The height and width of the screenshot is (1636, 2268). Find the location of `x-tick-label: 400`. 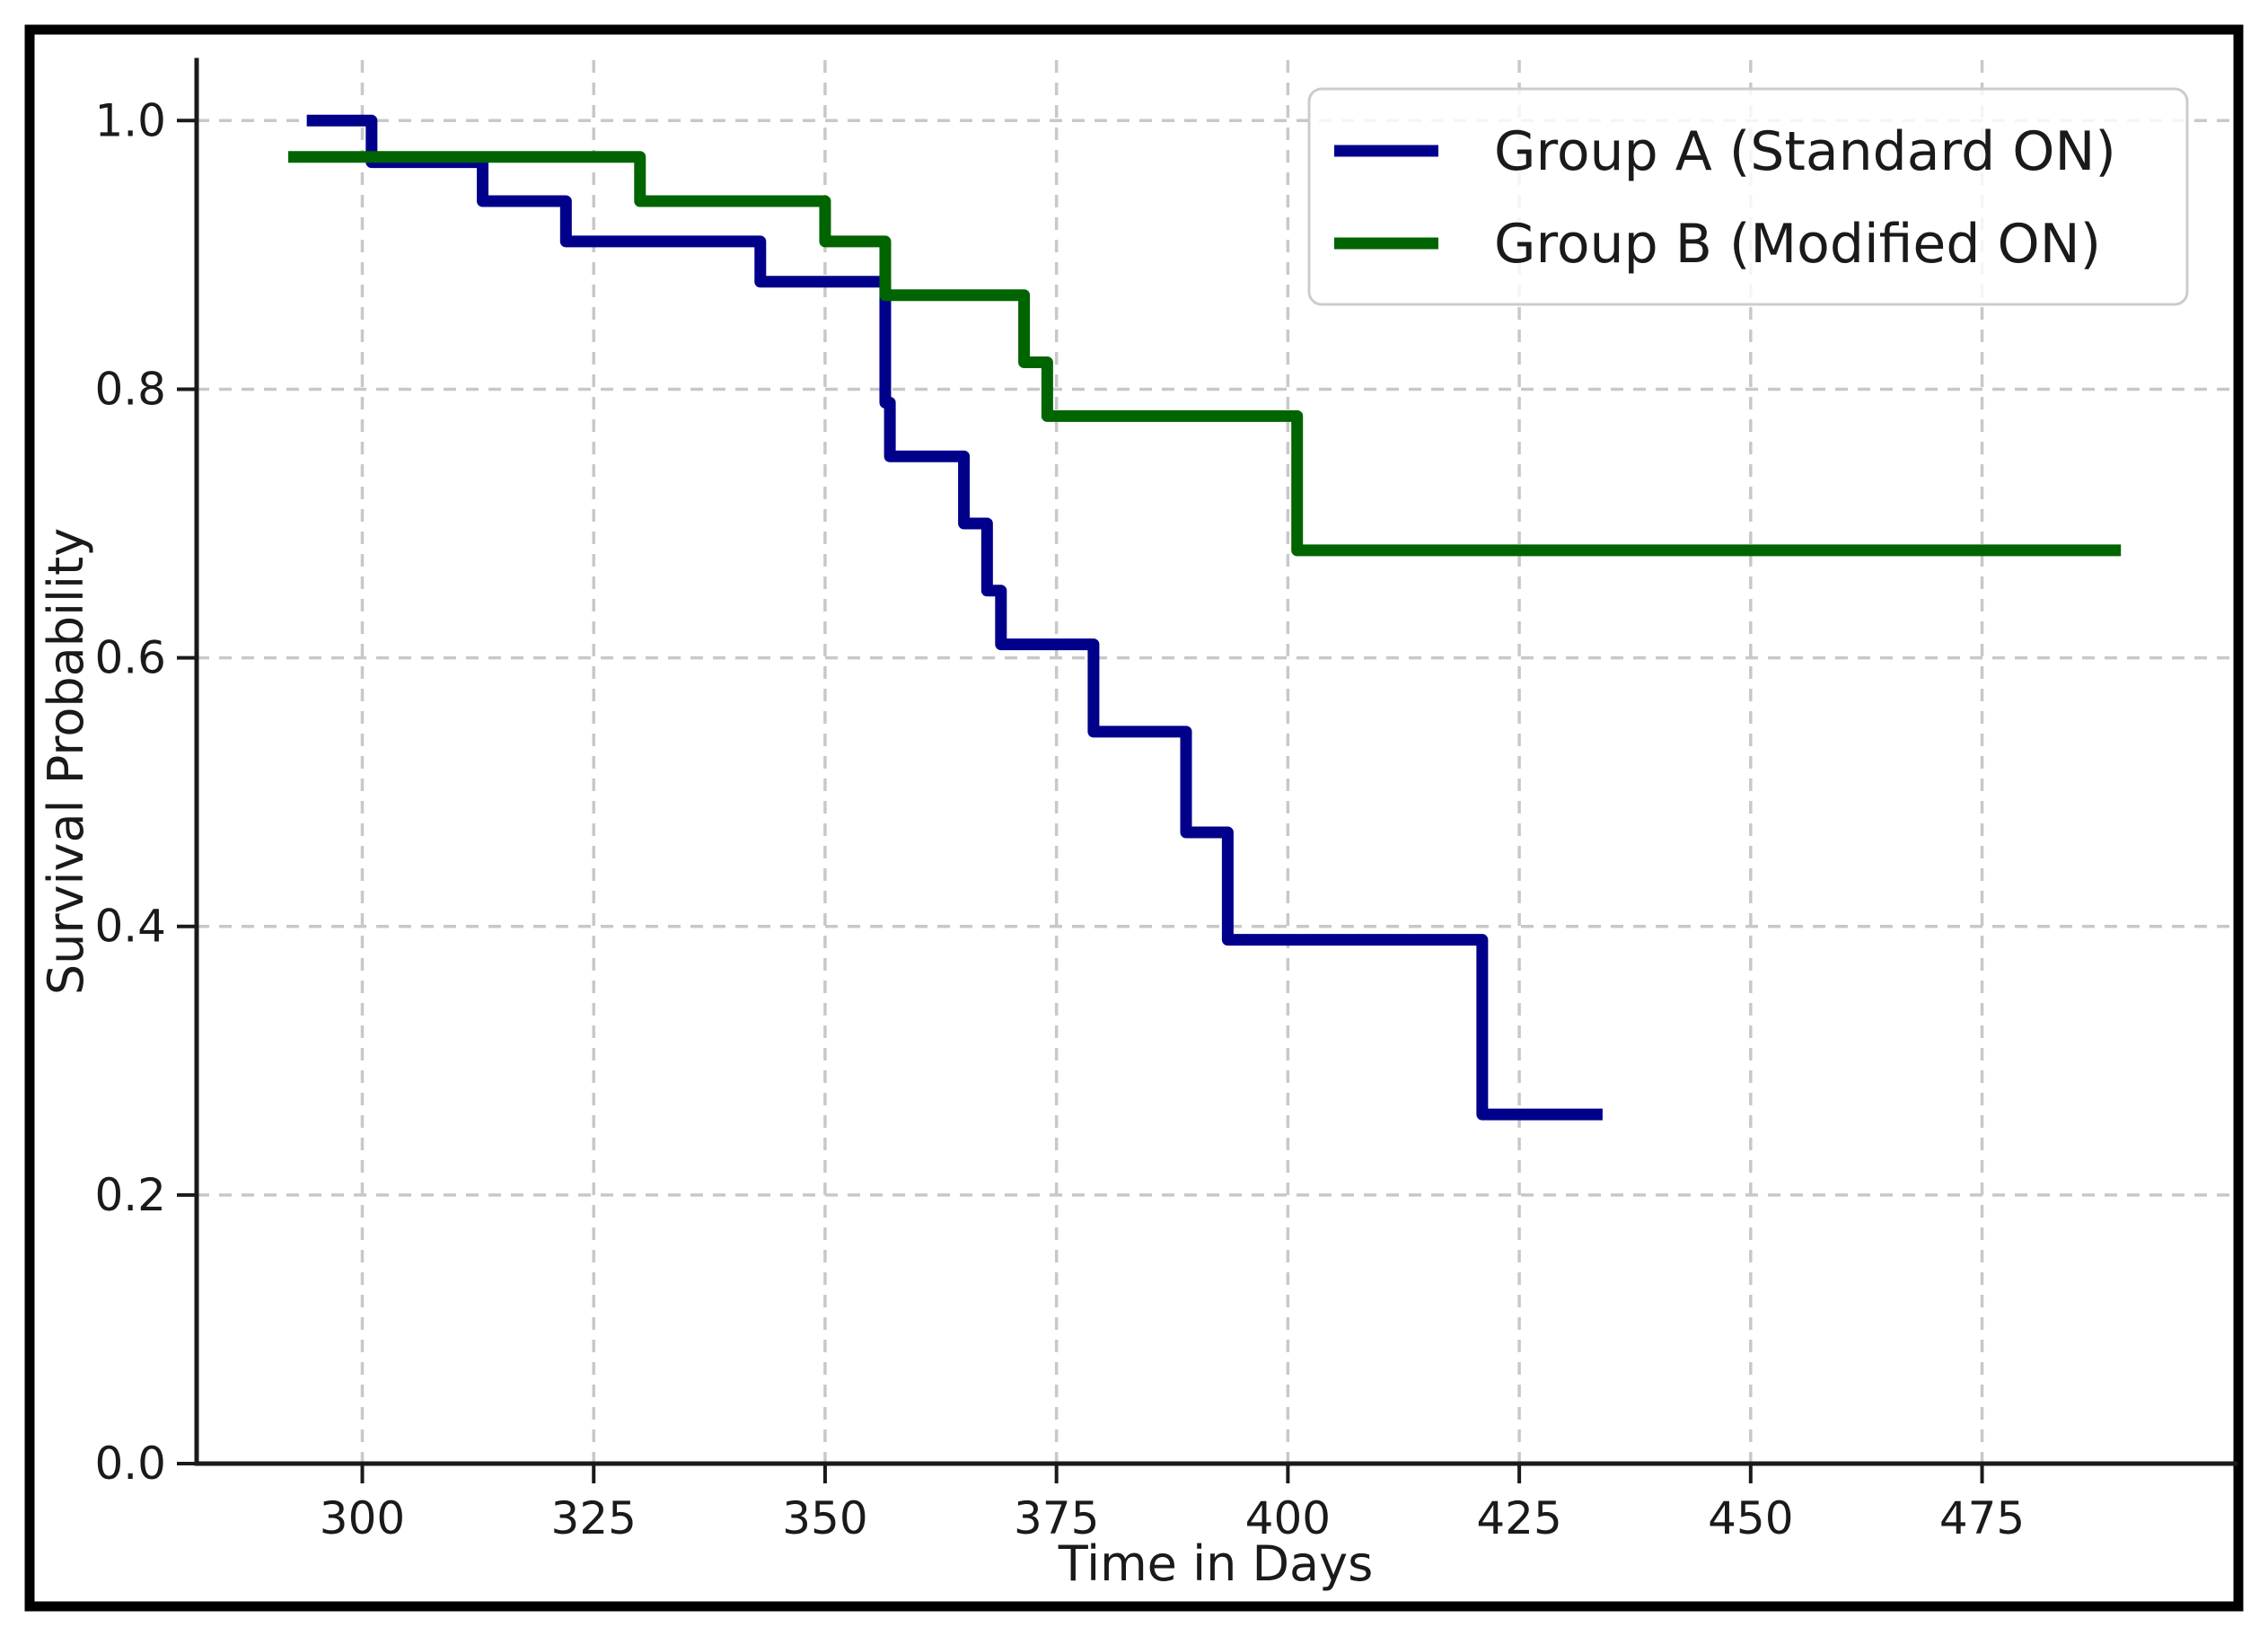

x-tick-label: 400 is located at coordinates (1288, 1518).